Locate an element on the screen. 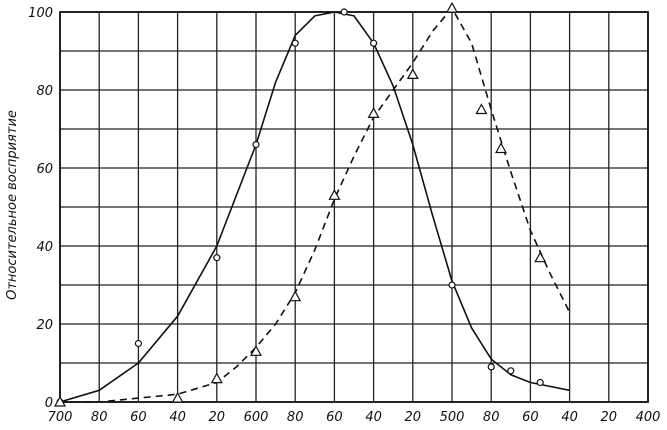 This screenshot has width=667, height=430. x-tick-label: 500 is located at coordinates (452, 417).